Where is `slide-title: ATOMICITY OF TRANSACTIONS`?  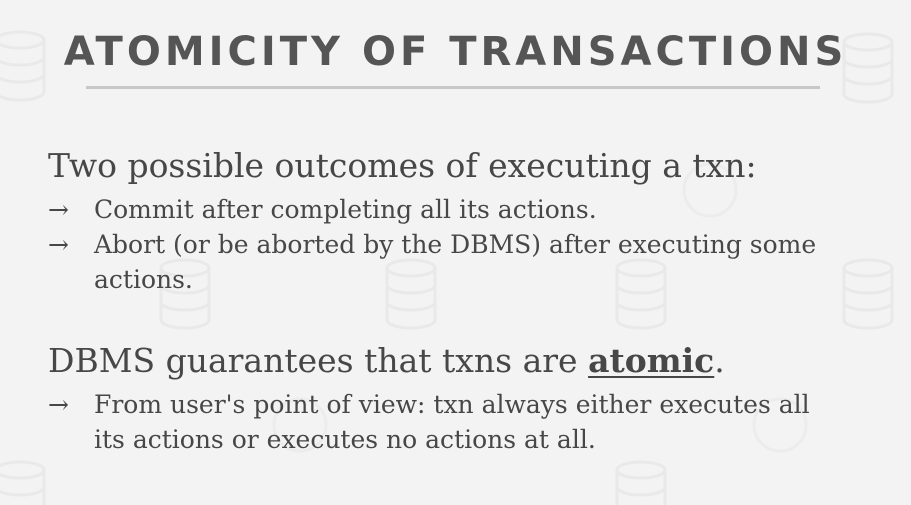
slide-title: ATOMICITY OF TRANSACTIONS is located at coordinates (455, 52).